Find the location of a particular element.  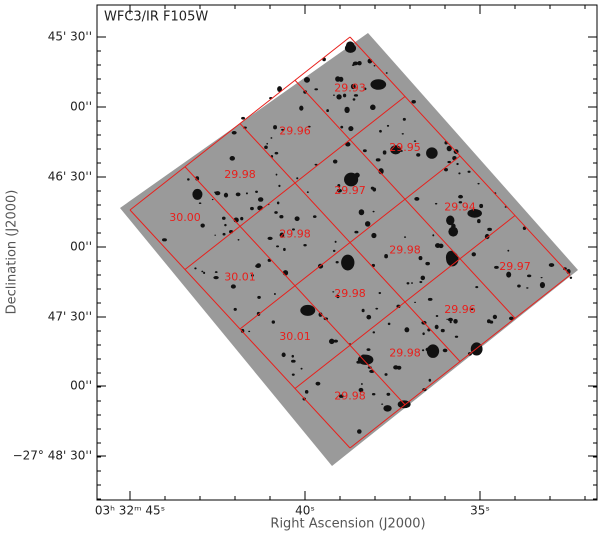

tile-depth: 29.96 is located at coordinates (295, 131).